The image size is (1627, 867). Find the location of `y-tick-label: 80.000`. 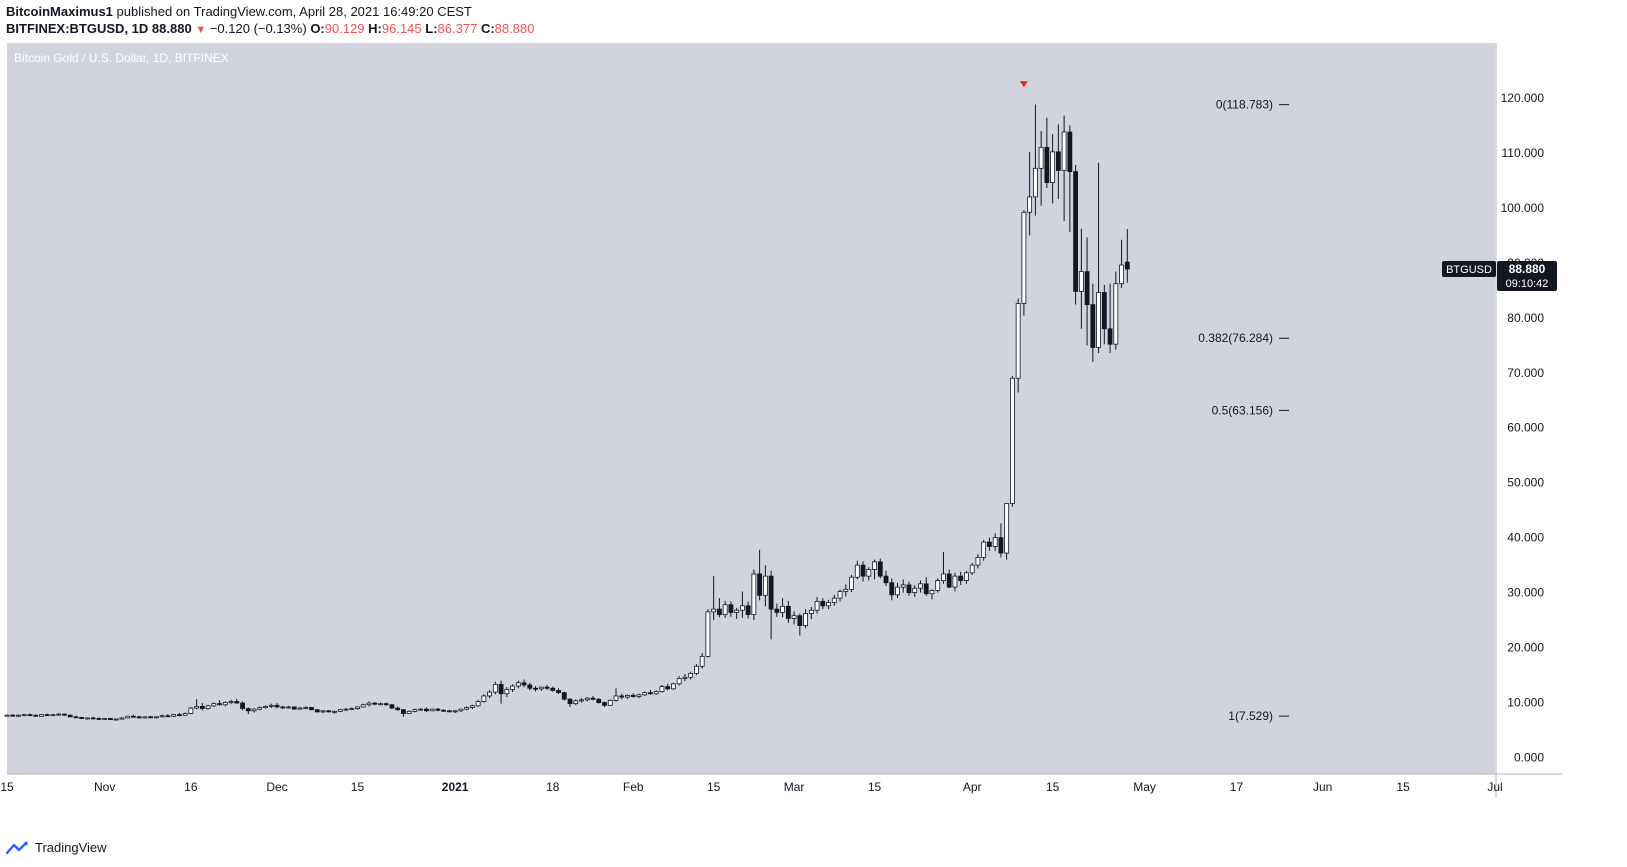

y-tick-label: 80.000 is located at coordinates (1525, 318).